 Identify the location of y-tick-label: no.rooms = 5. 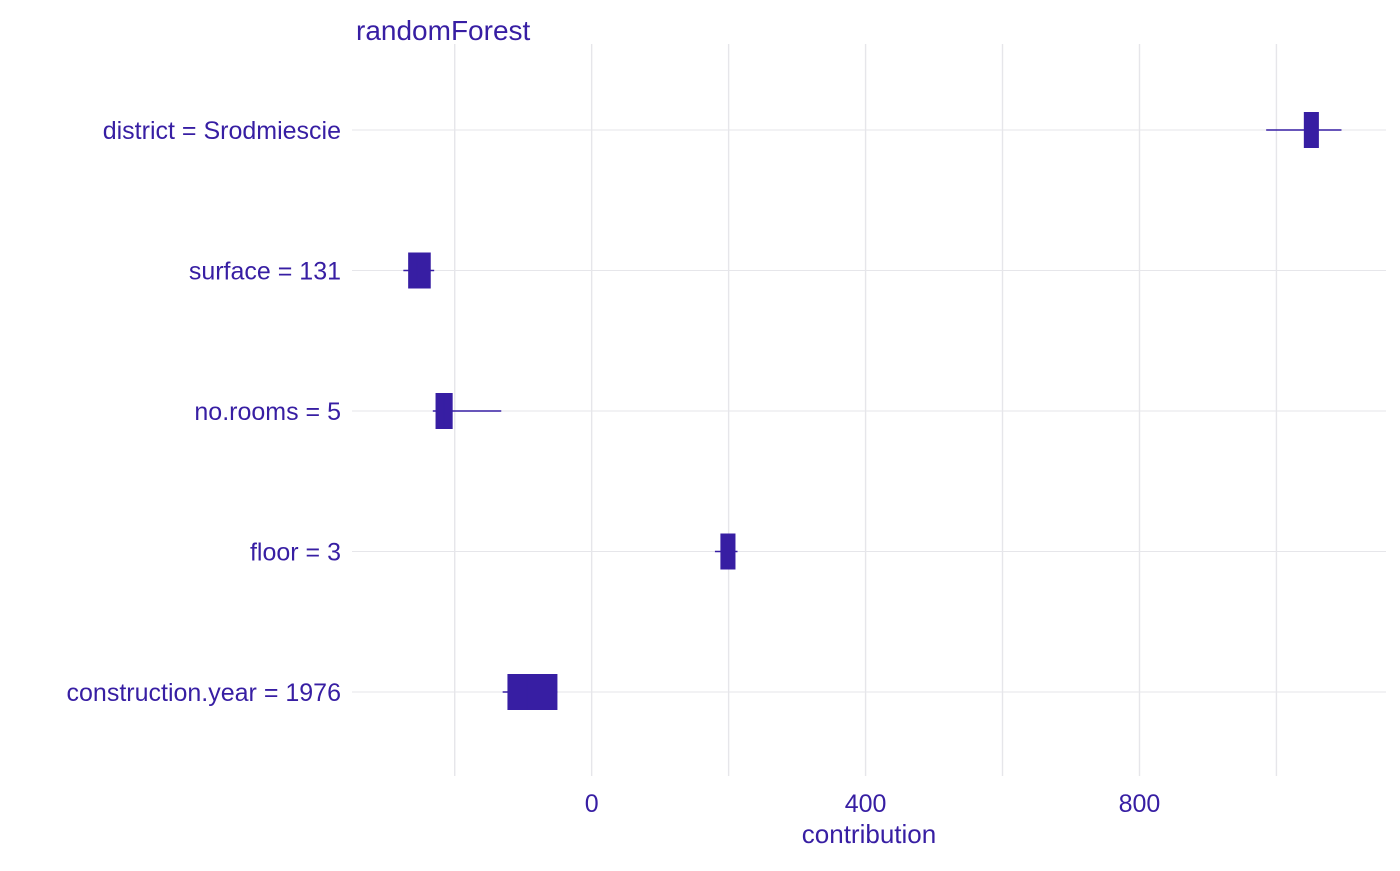
(267, 412).